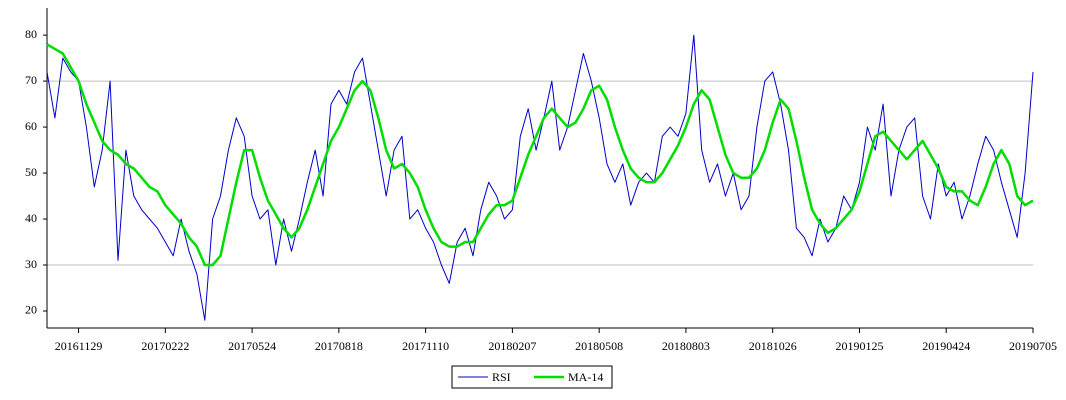  Describe the element at coordinates (31, 172) in the screenshot. I see `y-tick-label: 50` at that location.